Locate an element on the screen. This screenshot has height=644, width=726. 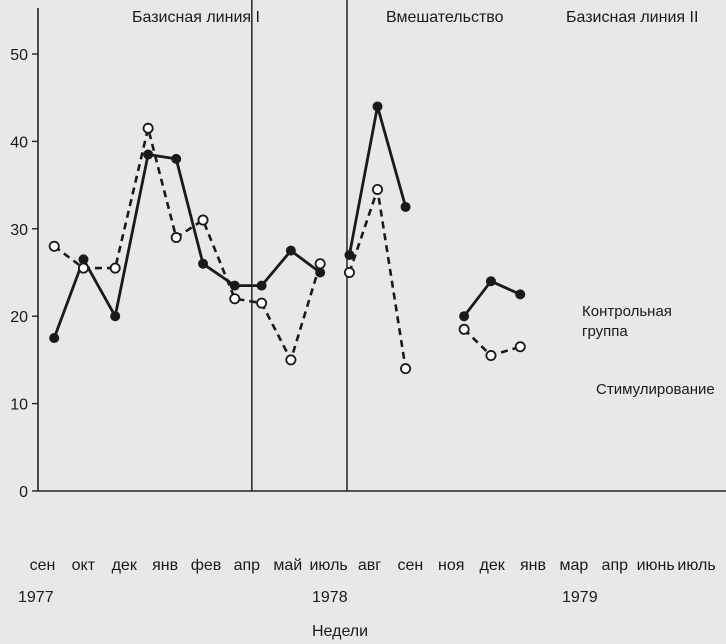
phase-label-intervention: Вмешательство is located at coordinates (445, 17).